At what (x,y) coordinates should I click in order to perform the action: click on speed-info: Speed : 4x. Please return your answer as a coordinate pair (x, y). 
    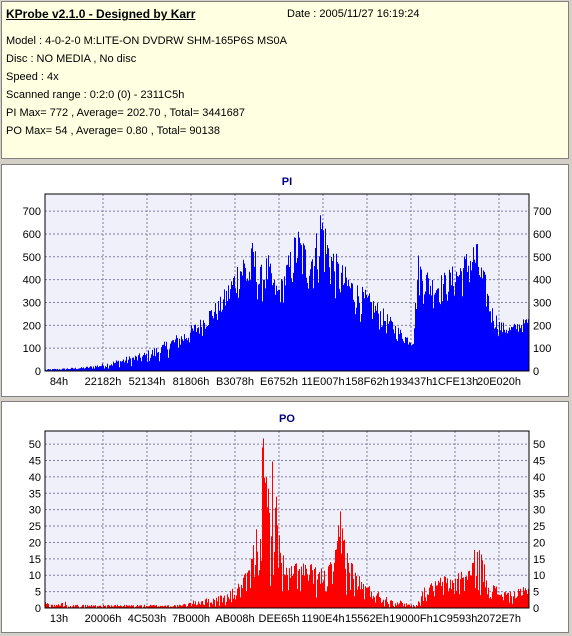
    Looking at the image, I should click on (32, 77).